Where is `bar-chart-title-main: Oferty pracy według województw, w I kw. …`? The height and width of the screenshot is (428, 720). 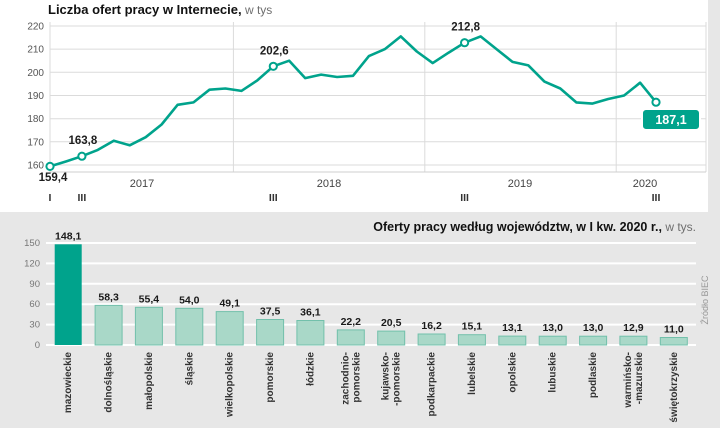 bar-chart-title-main: Oferty pracy według województw, w I kw. … is located at coordinates (517, 227).